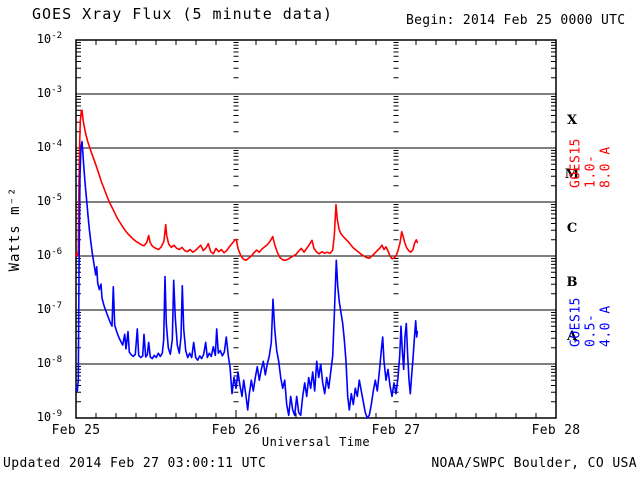 This screenshot has width=640, height=480. Describe the element at coordinates (556, 430) in the screenshot. I see `x-tick-label: Feb 28` at that location.